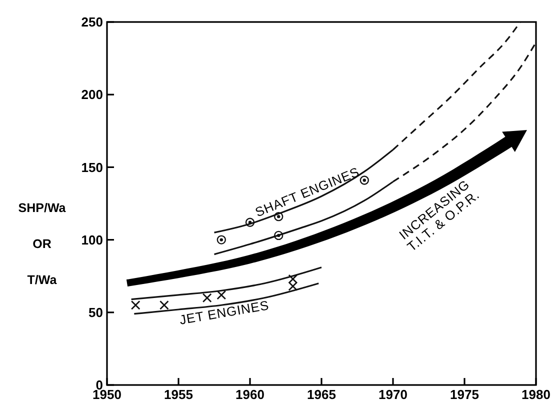 This screenshot has height=404, width=557. I want to click on x-tick-label: 1980, so click(536, 394).